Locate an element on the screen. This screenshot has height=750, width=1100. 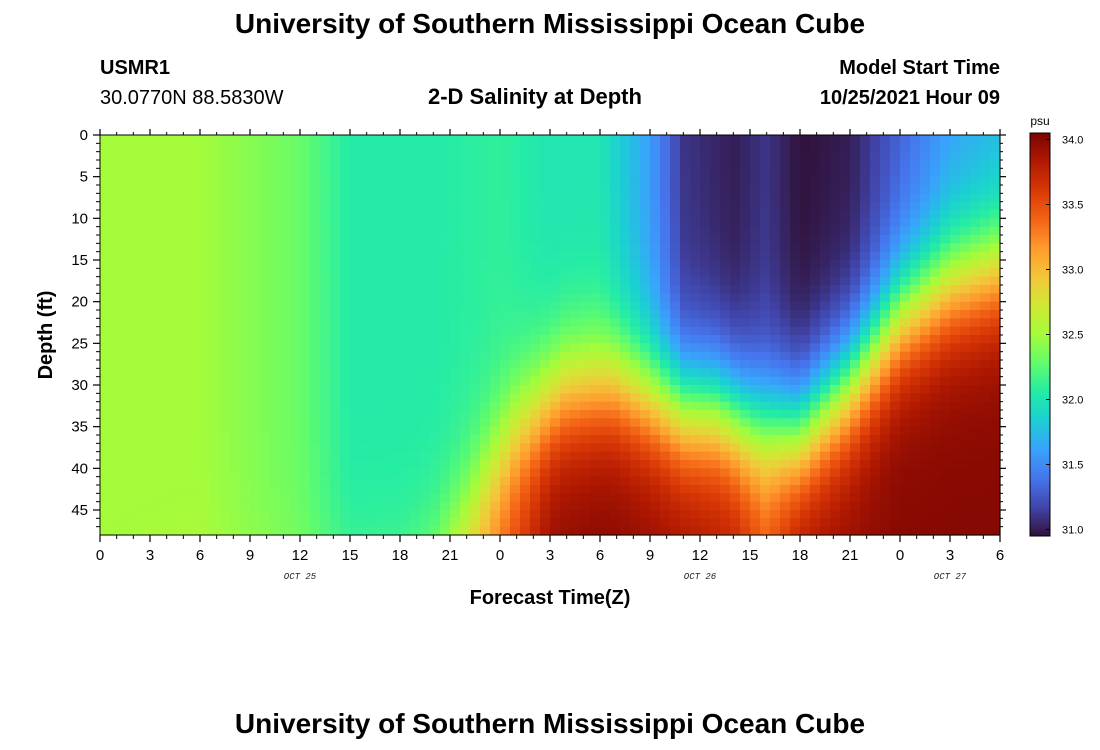
x-tick-label: 21 is located at coordinates (850, 555).